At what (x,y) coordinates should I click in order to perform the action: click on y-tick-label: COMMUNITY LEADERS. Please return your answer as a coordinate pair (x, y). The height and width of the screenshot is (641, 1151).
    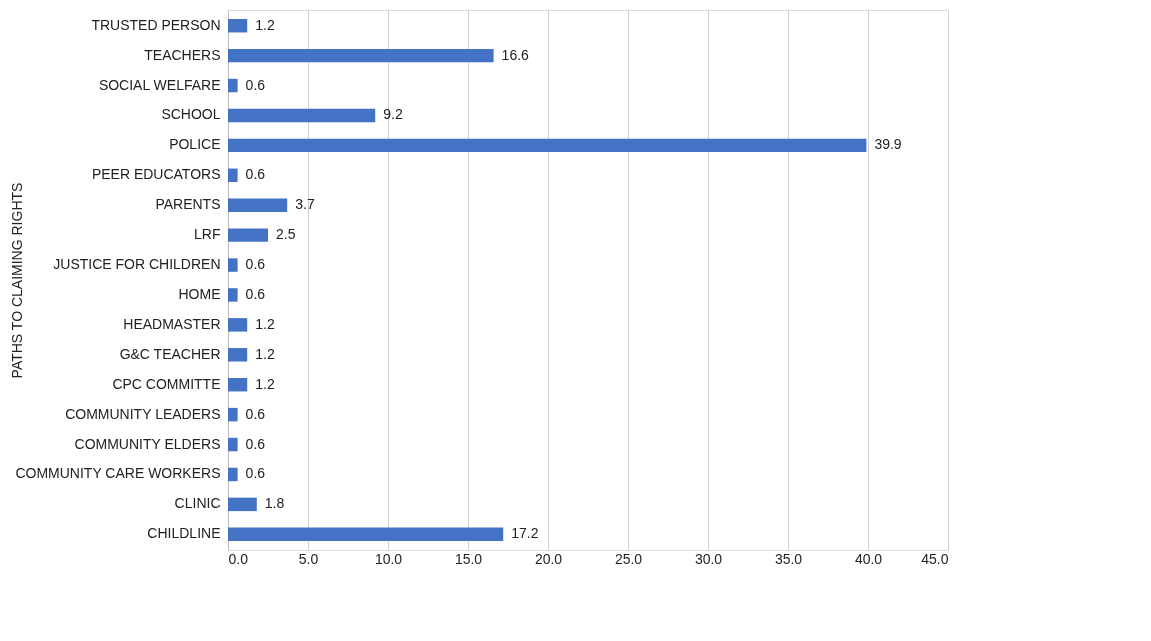
    Looking at the image, I should click on (143, 413).